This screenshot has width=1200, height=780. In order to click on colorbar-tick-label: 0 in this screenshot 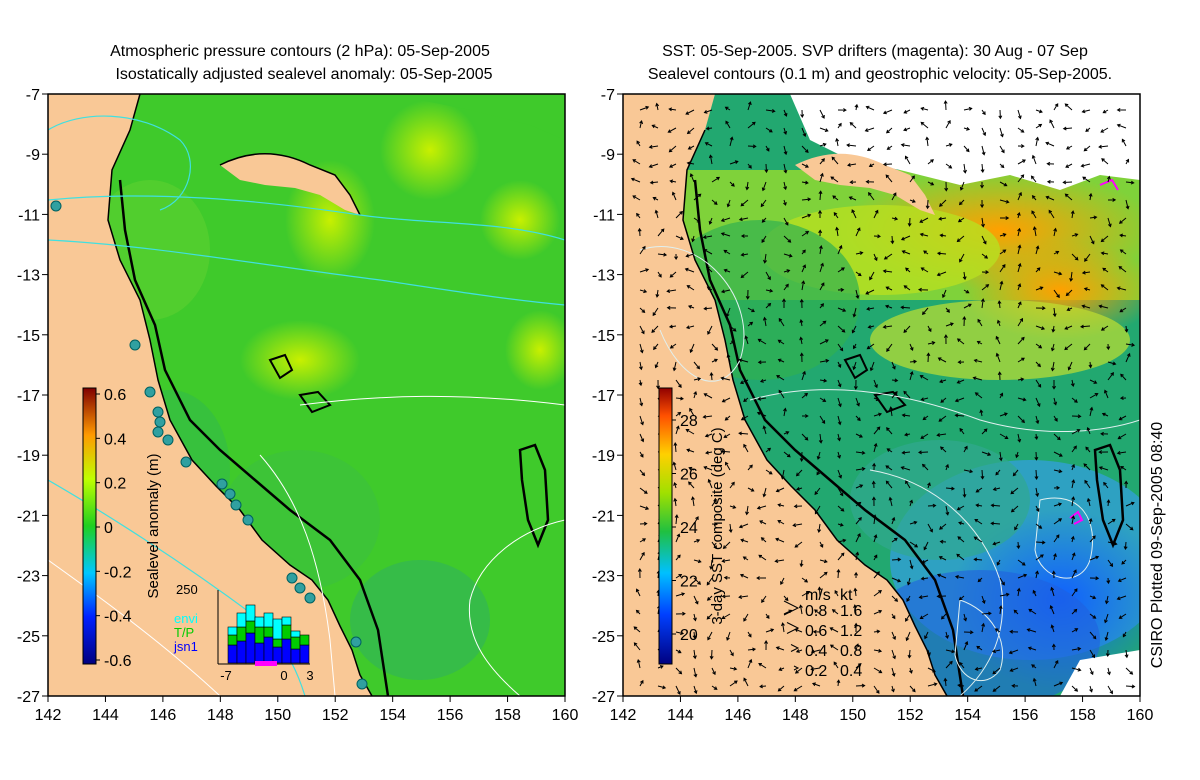, I will do `click(108, 528)`.